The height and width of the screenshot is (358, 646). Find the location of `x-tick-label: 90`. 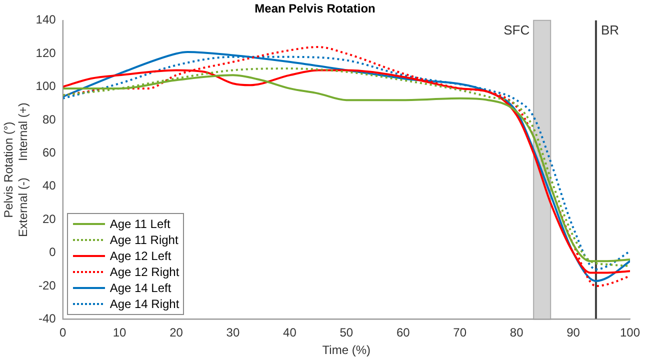

x-tick-label: 90 is located at coordinates (573, 333).